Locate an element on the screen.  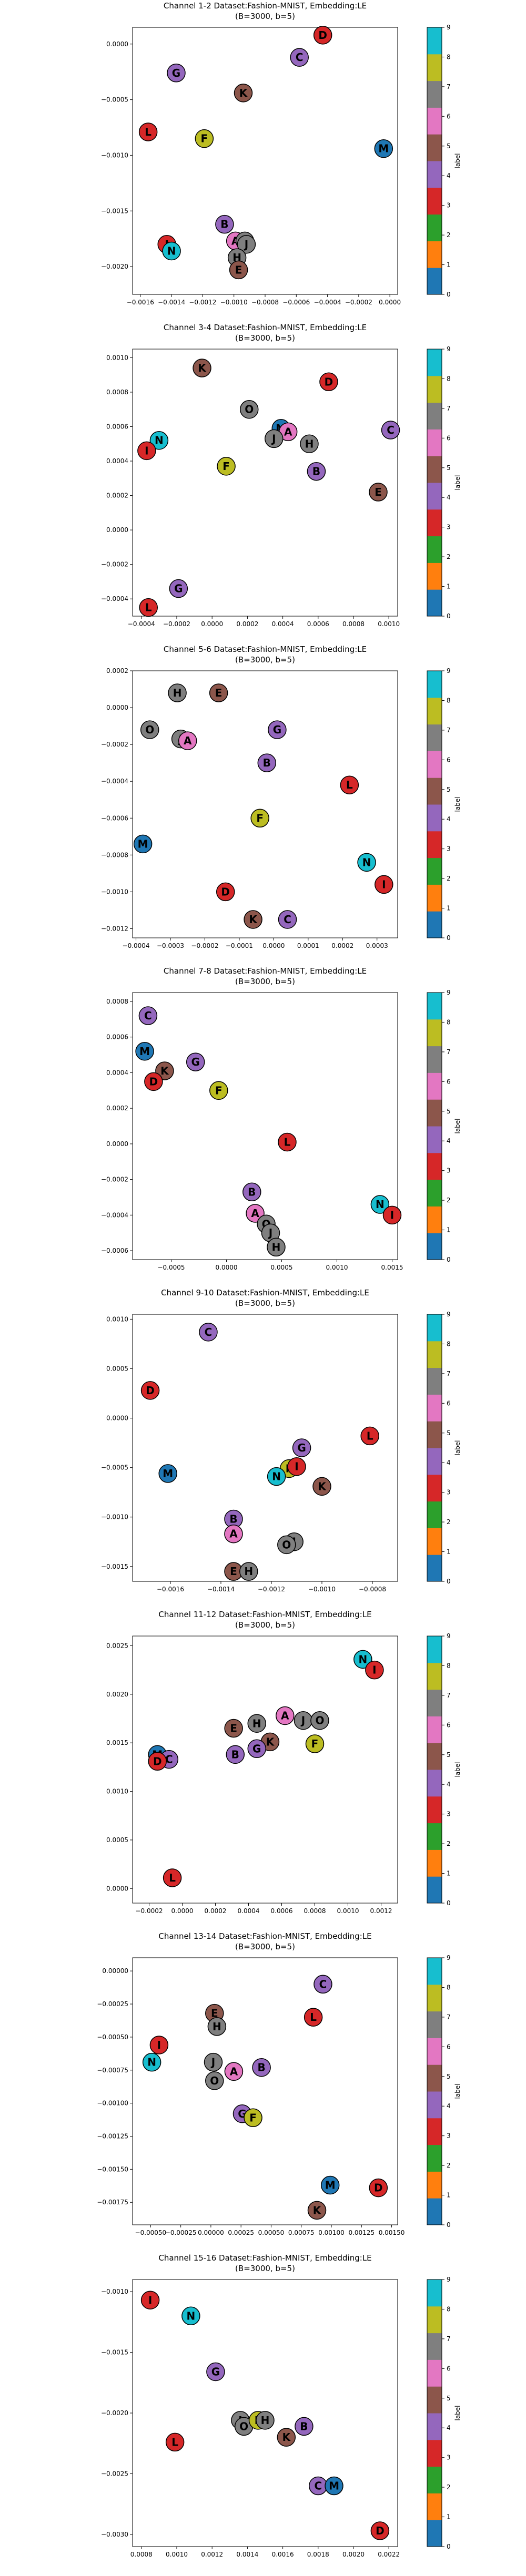
y-tick-label: −0.0004 is located at coordinates (115, 598).